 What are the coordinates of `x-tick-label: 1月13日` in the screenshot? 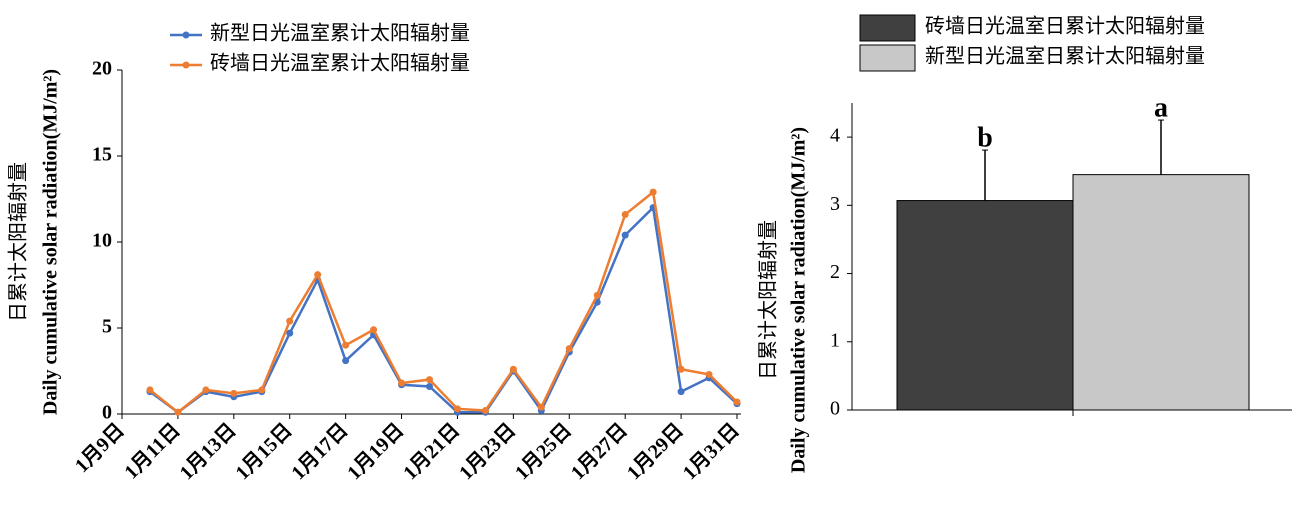 It's located at (208, 451).